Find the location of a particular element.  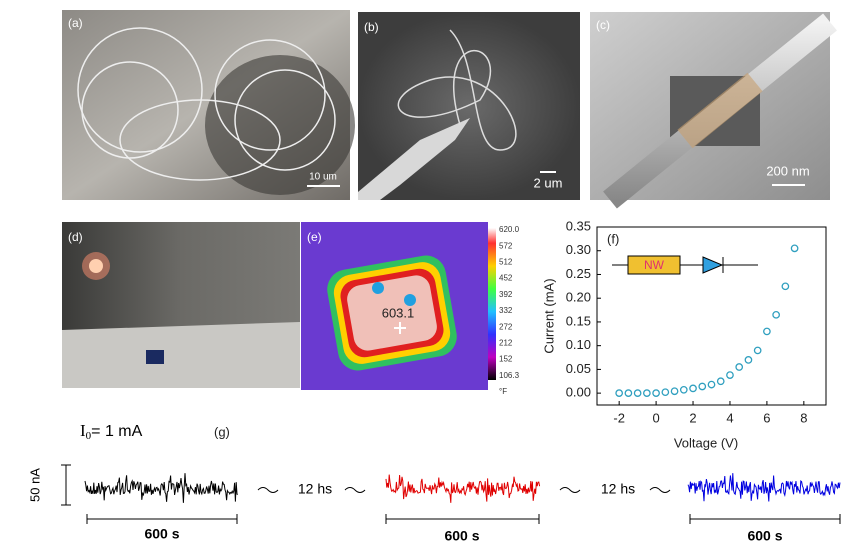

panel-c: (c) 200 nm is located at coordinates (713, 110).